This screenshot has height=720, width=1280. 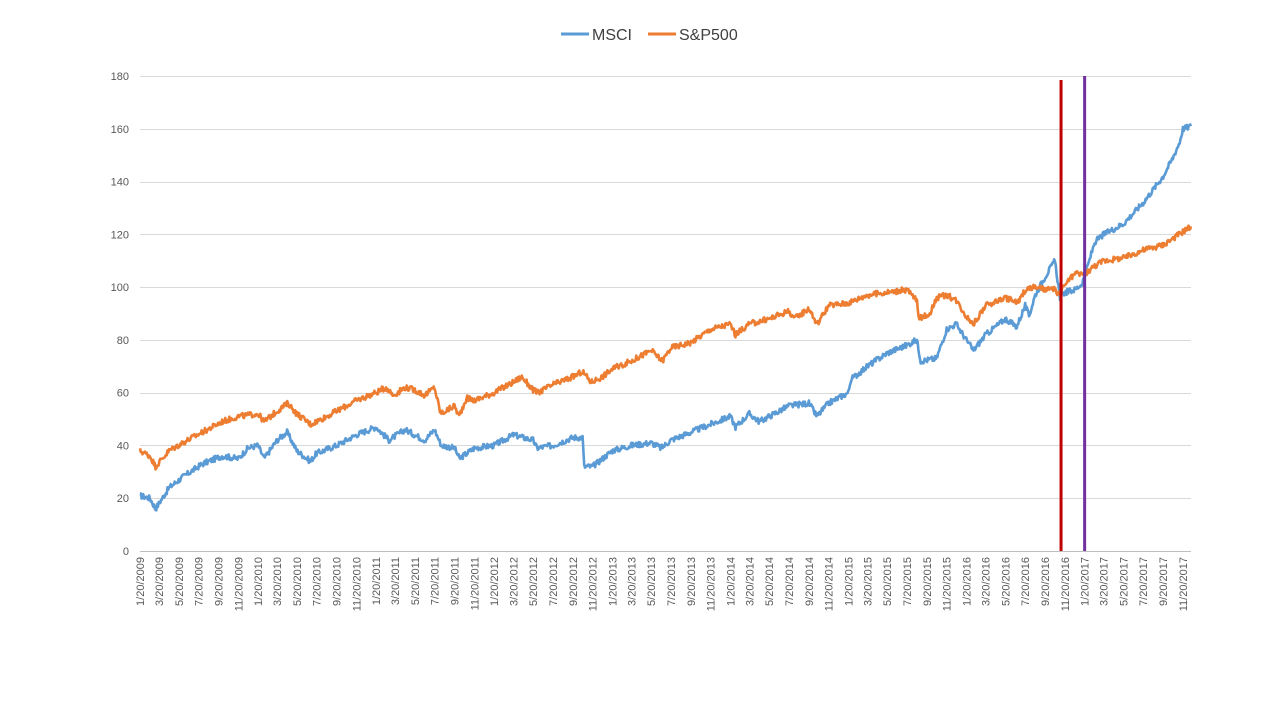 What do you see at coordinates (1086, 581) in the screenshot?
I see `x-tick-label: 1/20/2017` at bounding box center [1086, 581].